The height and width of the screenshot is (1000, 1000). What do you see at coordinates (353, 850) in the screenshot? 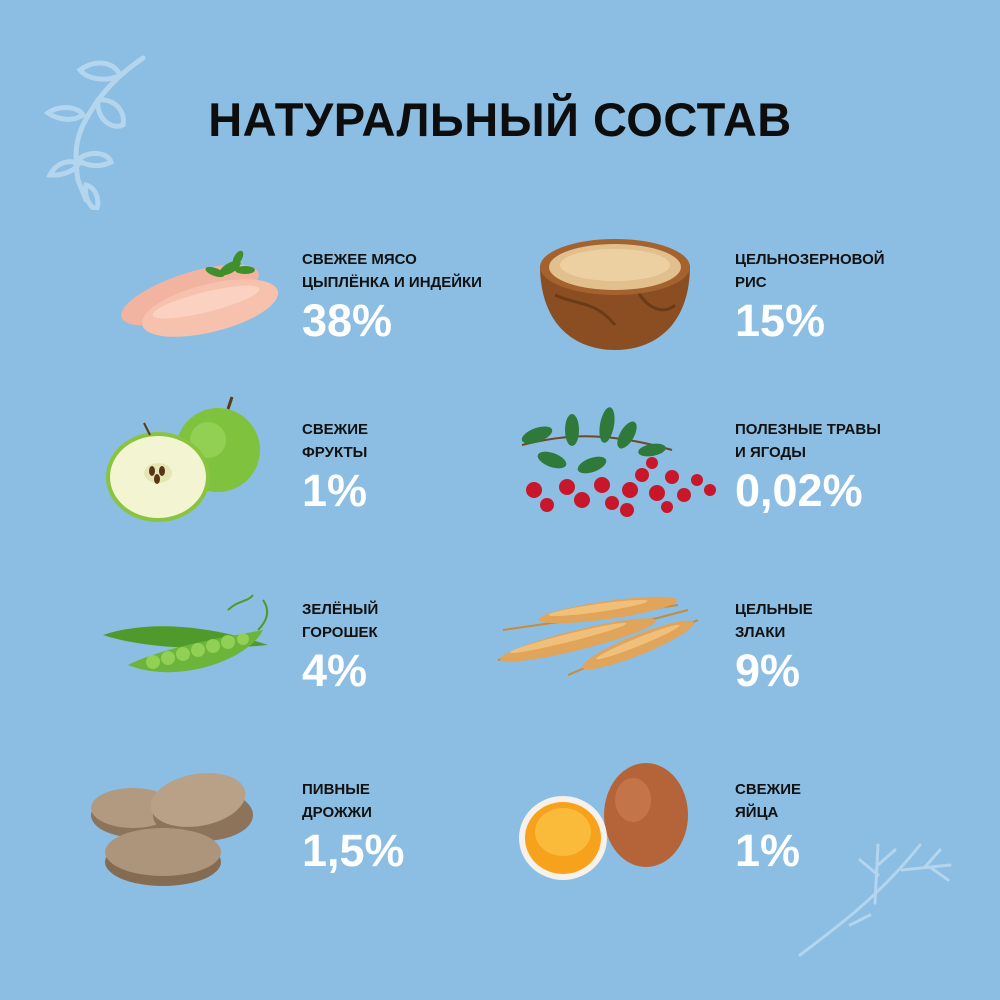
I see `ingredient-percent: 1,5%` at bounding box center [353, 850].